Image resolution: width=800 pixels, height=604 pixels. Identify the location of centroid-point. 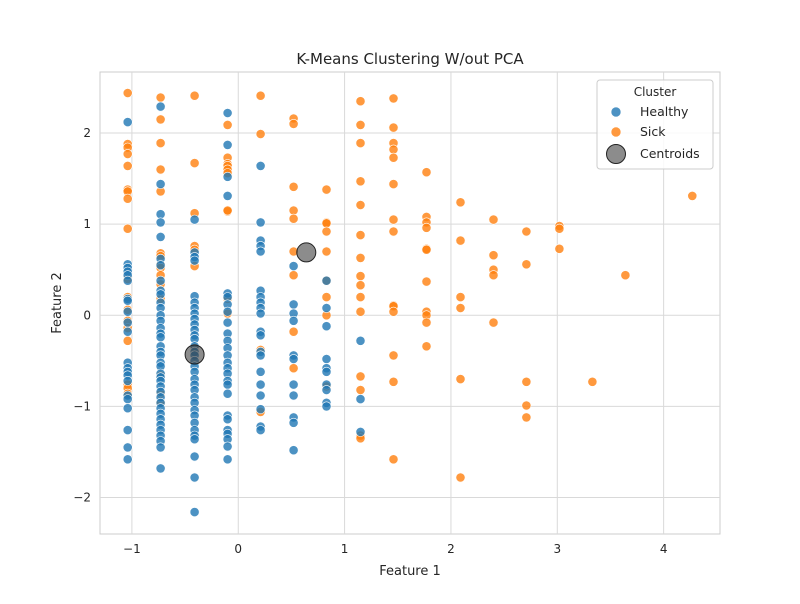
(306, 252).